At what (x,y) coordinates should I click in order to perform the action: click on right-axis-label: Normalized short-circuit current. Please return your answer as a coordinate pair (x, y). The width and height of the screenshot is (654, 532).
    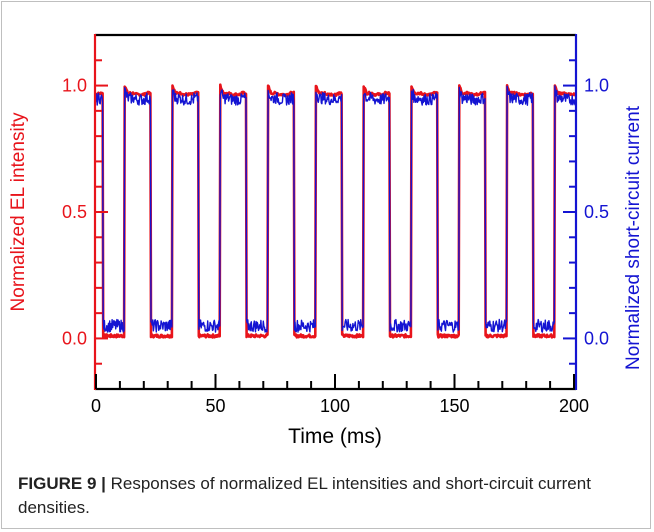
    Looking at the image, I should click on (633, 237).